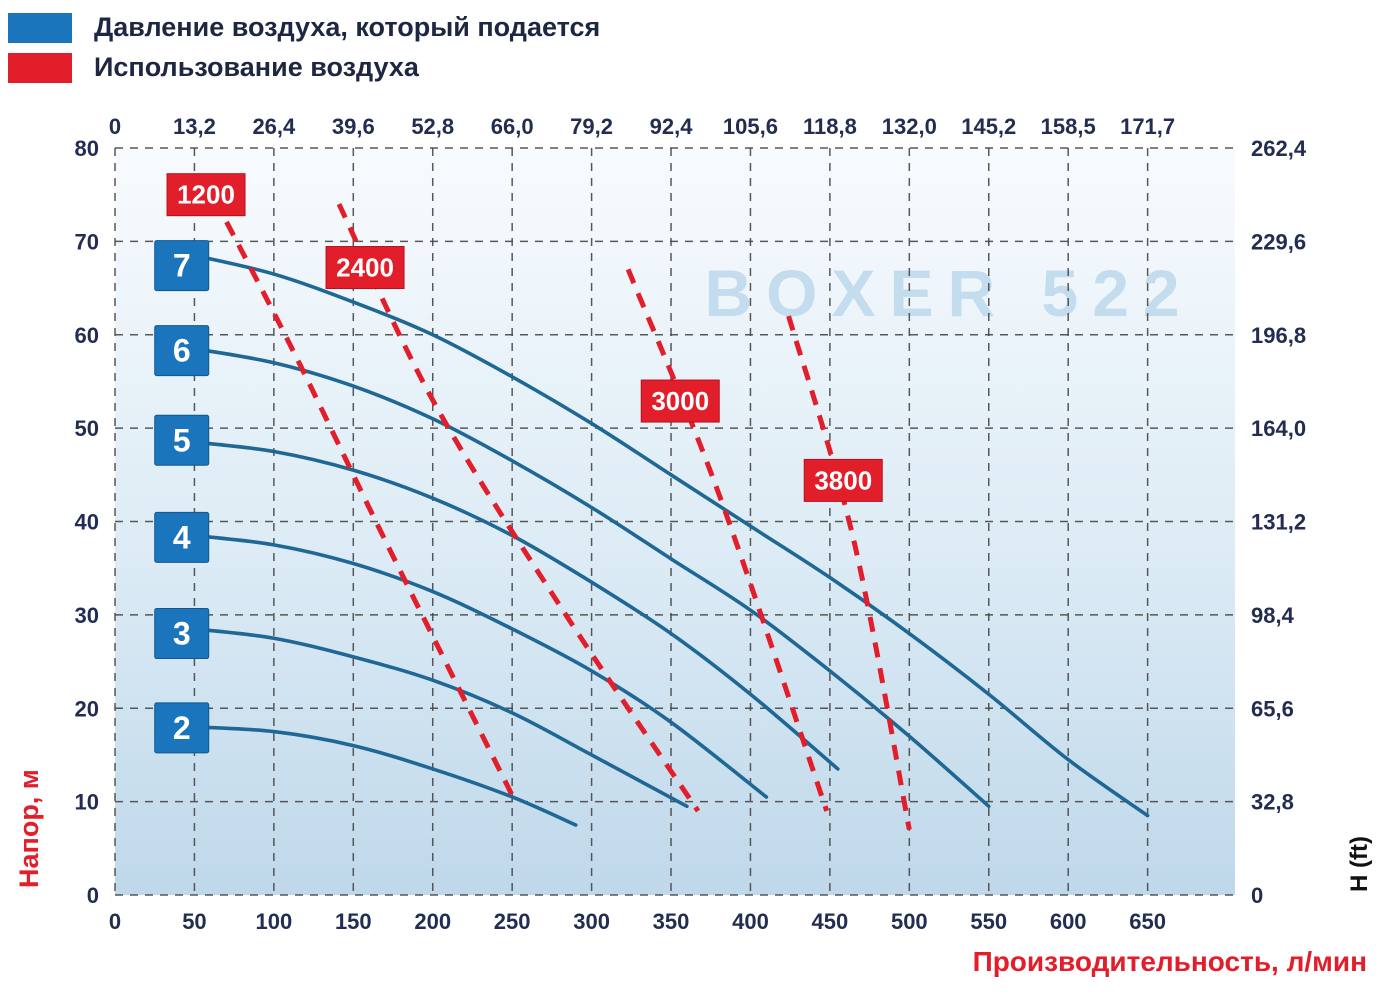 The width and height of the screenshot is (1389, 1000). I want to click on x-tick-bottom: 150, so click(353, 921).